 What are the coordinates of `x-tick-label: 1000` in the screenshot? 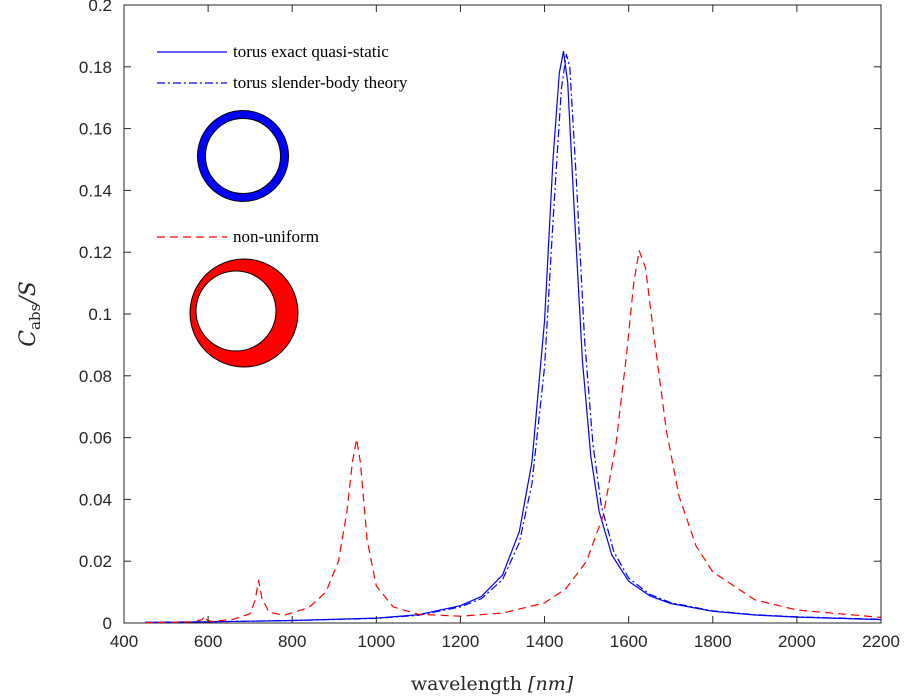 It's located at (376, 641).